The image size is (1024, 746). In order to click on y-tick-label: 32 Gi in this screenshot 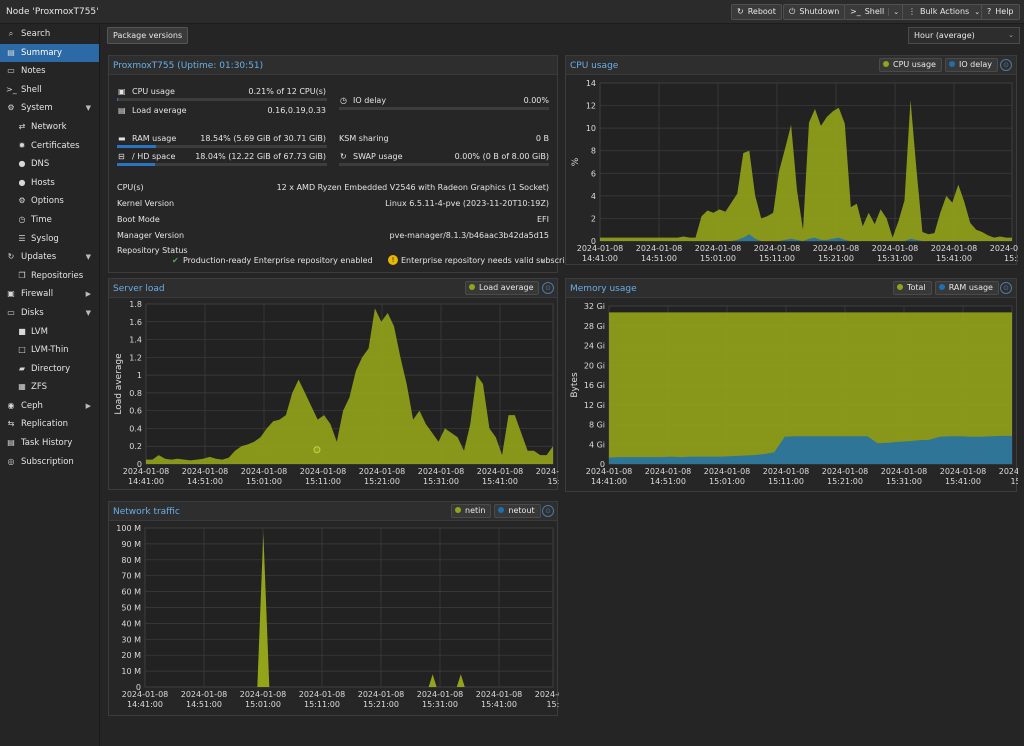, I will do `click(594, 306)`.